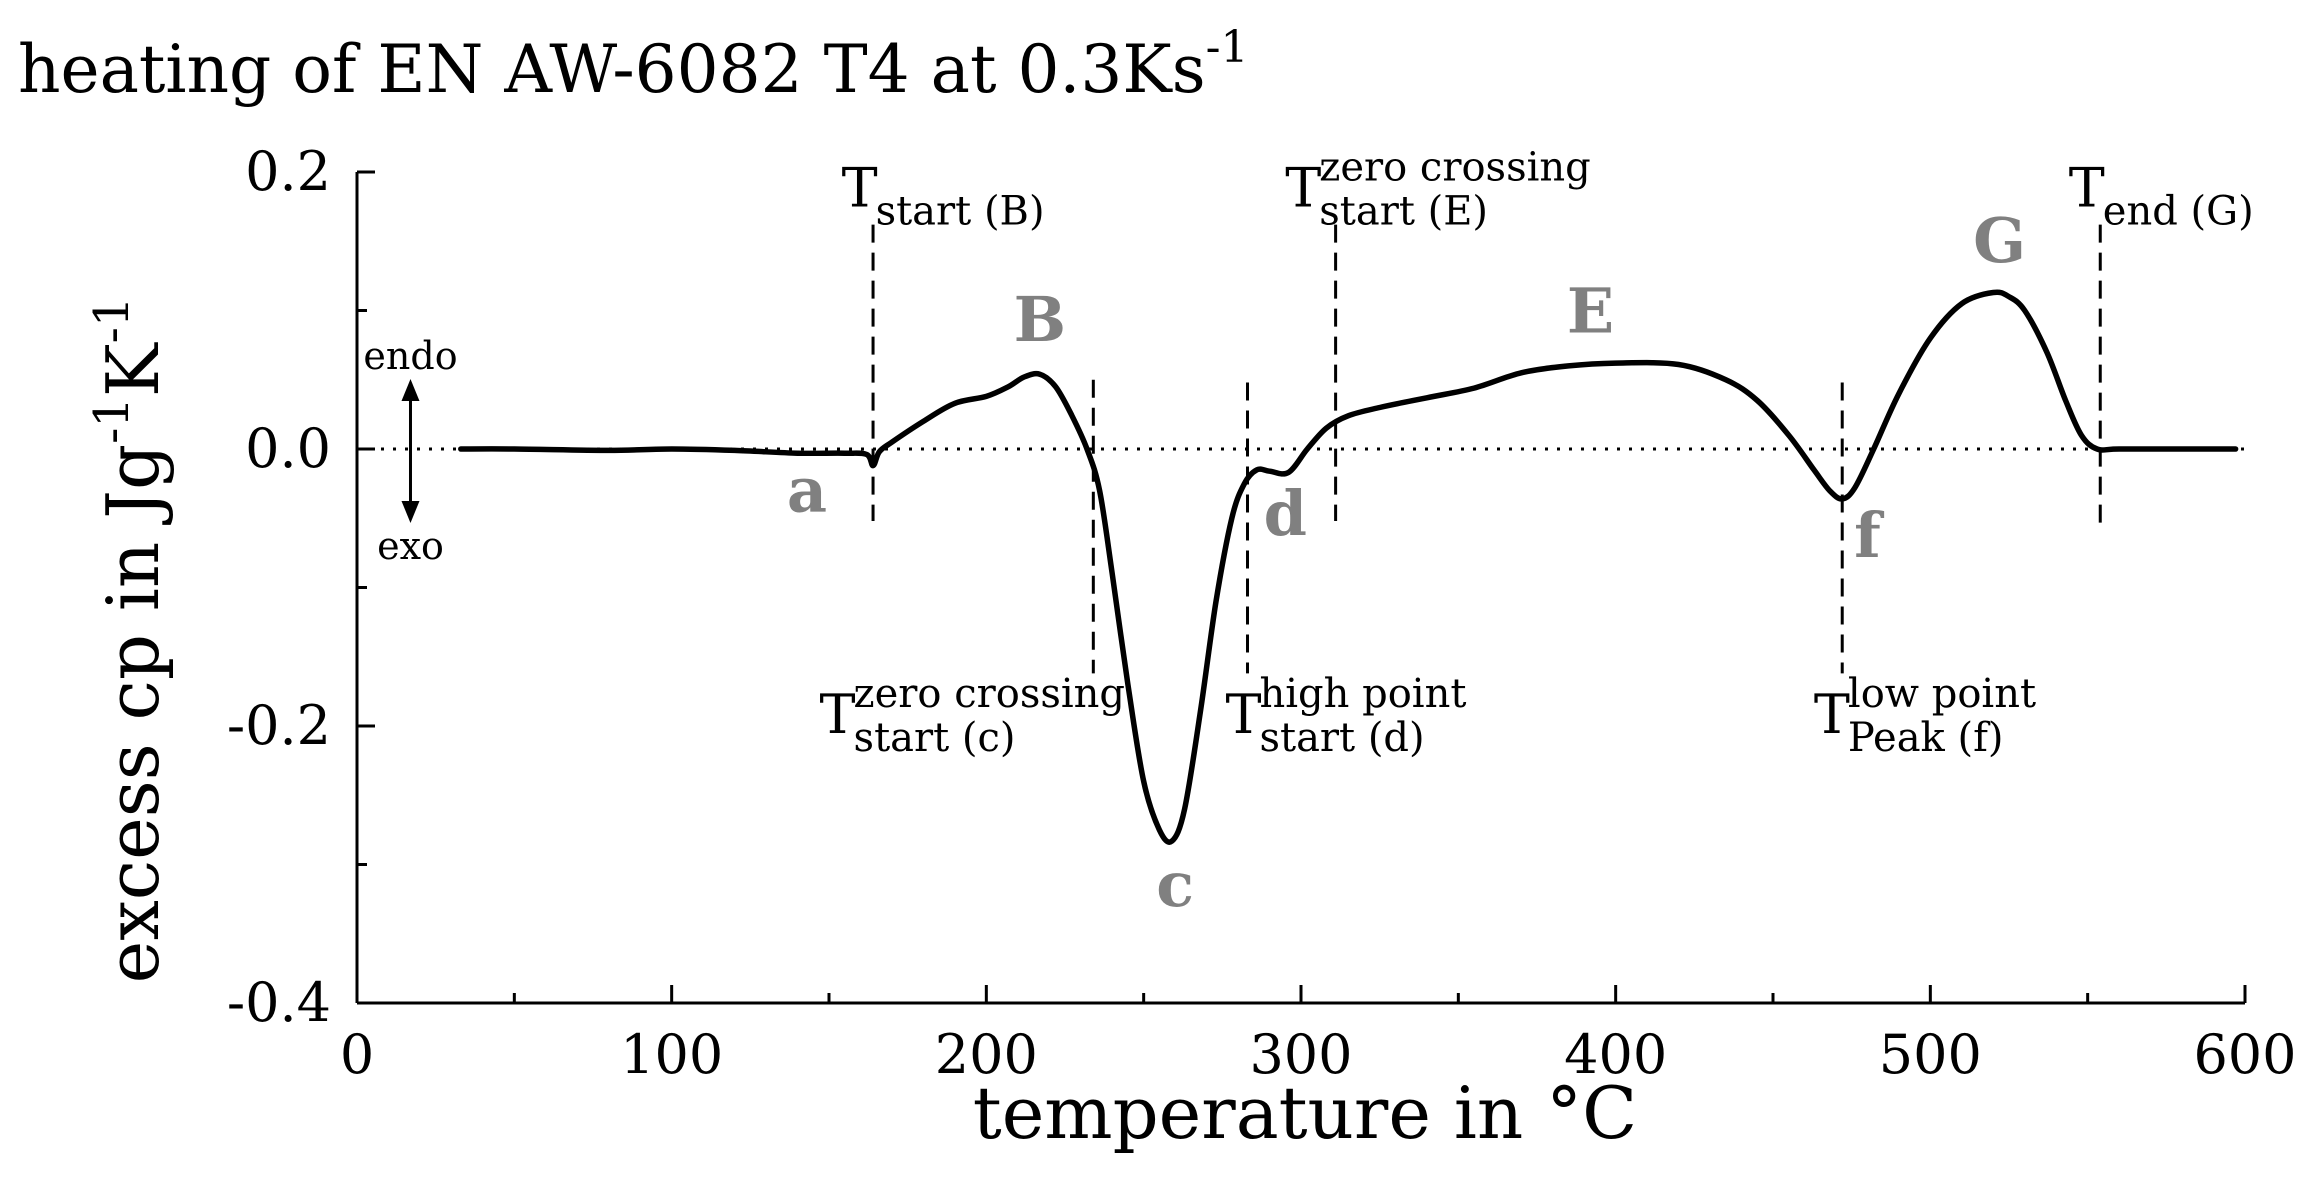 This screenshot has width=2310, height=1203. What do you see at coordinates (1341, 738) in the screenshot?
I see `annotation-subscript: start (d)` at bounding box center [1341, 738].